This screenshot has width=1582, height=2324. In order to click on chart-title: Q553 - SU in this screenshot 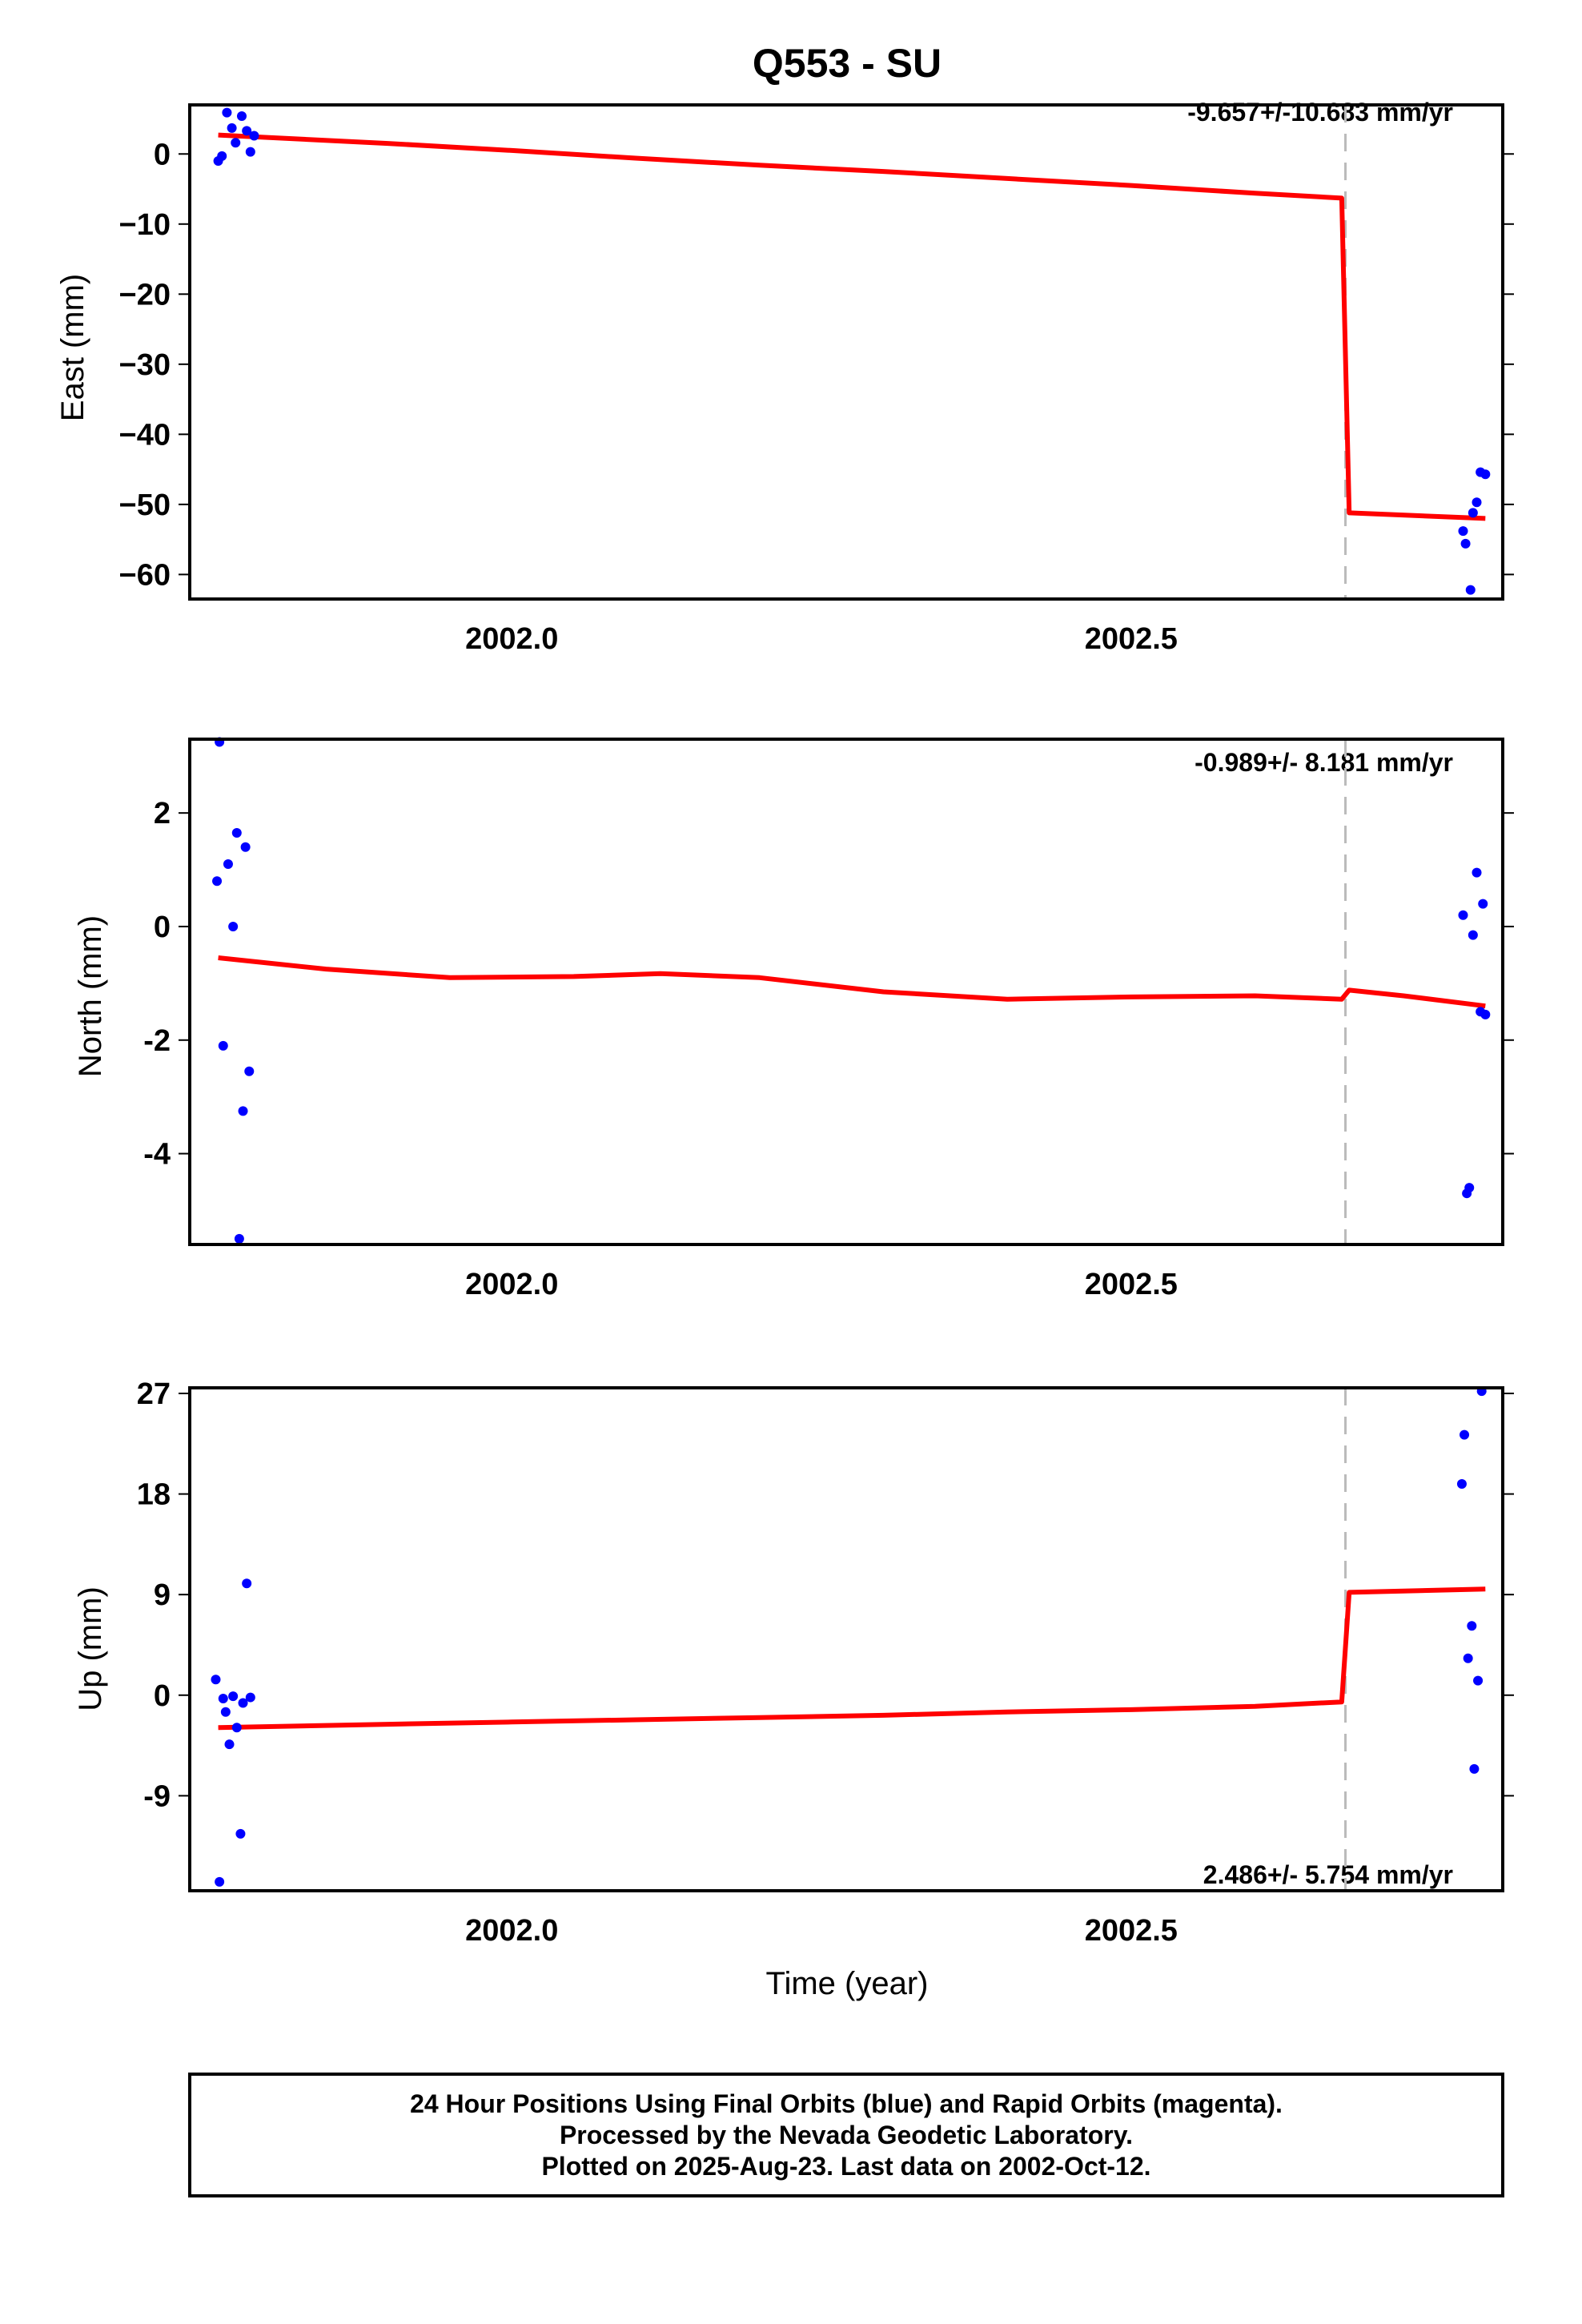, I will do `click(847, 63)`.